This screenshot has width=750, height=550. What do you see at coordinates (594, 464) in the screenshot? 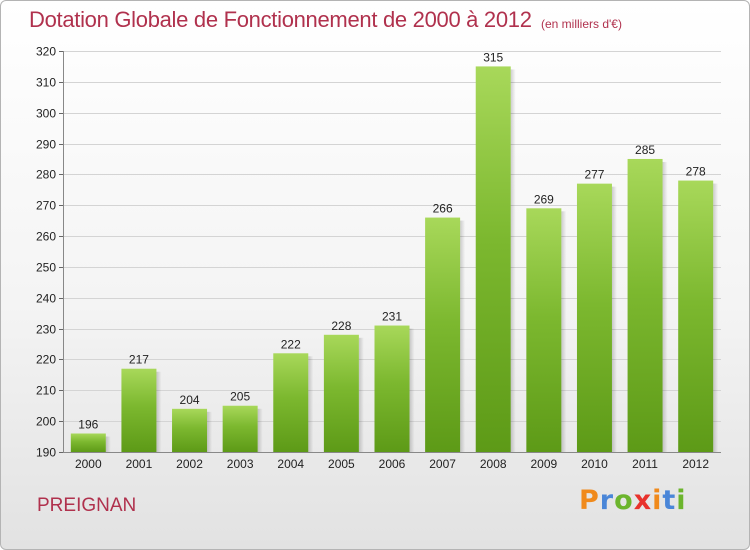
I see `x-tick-label: 2010` at bounding box center [594, 464].